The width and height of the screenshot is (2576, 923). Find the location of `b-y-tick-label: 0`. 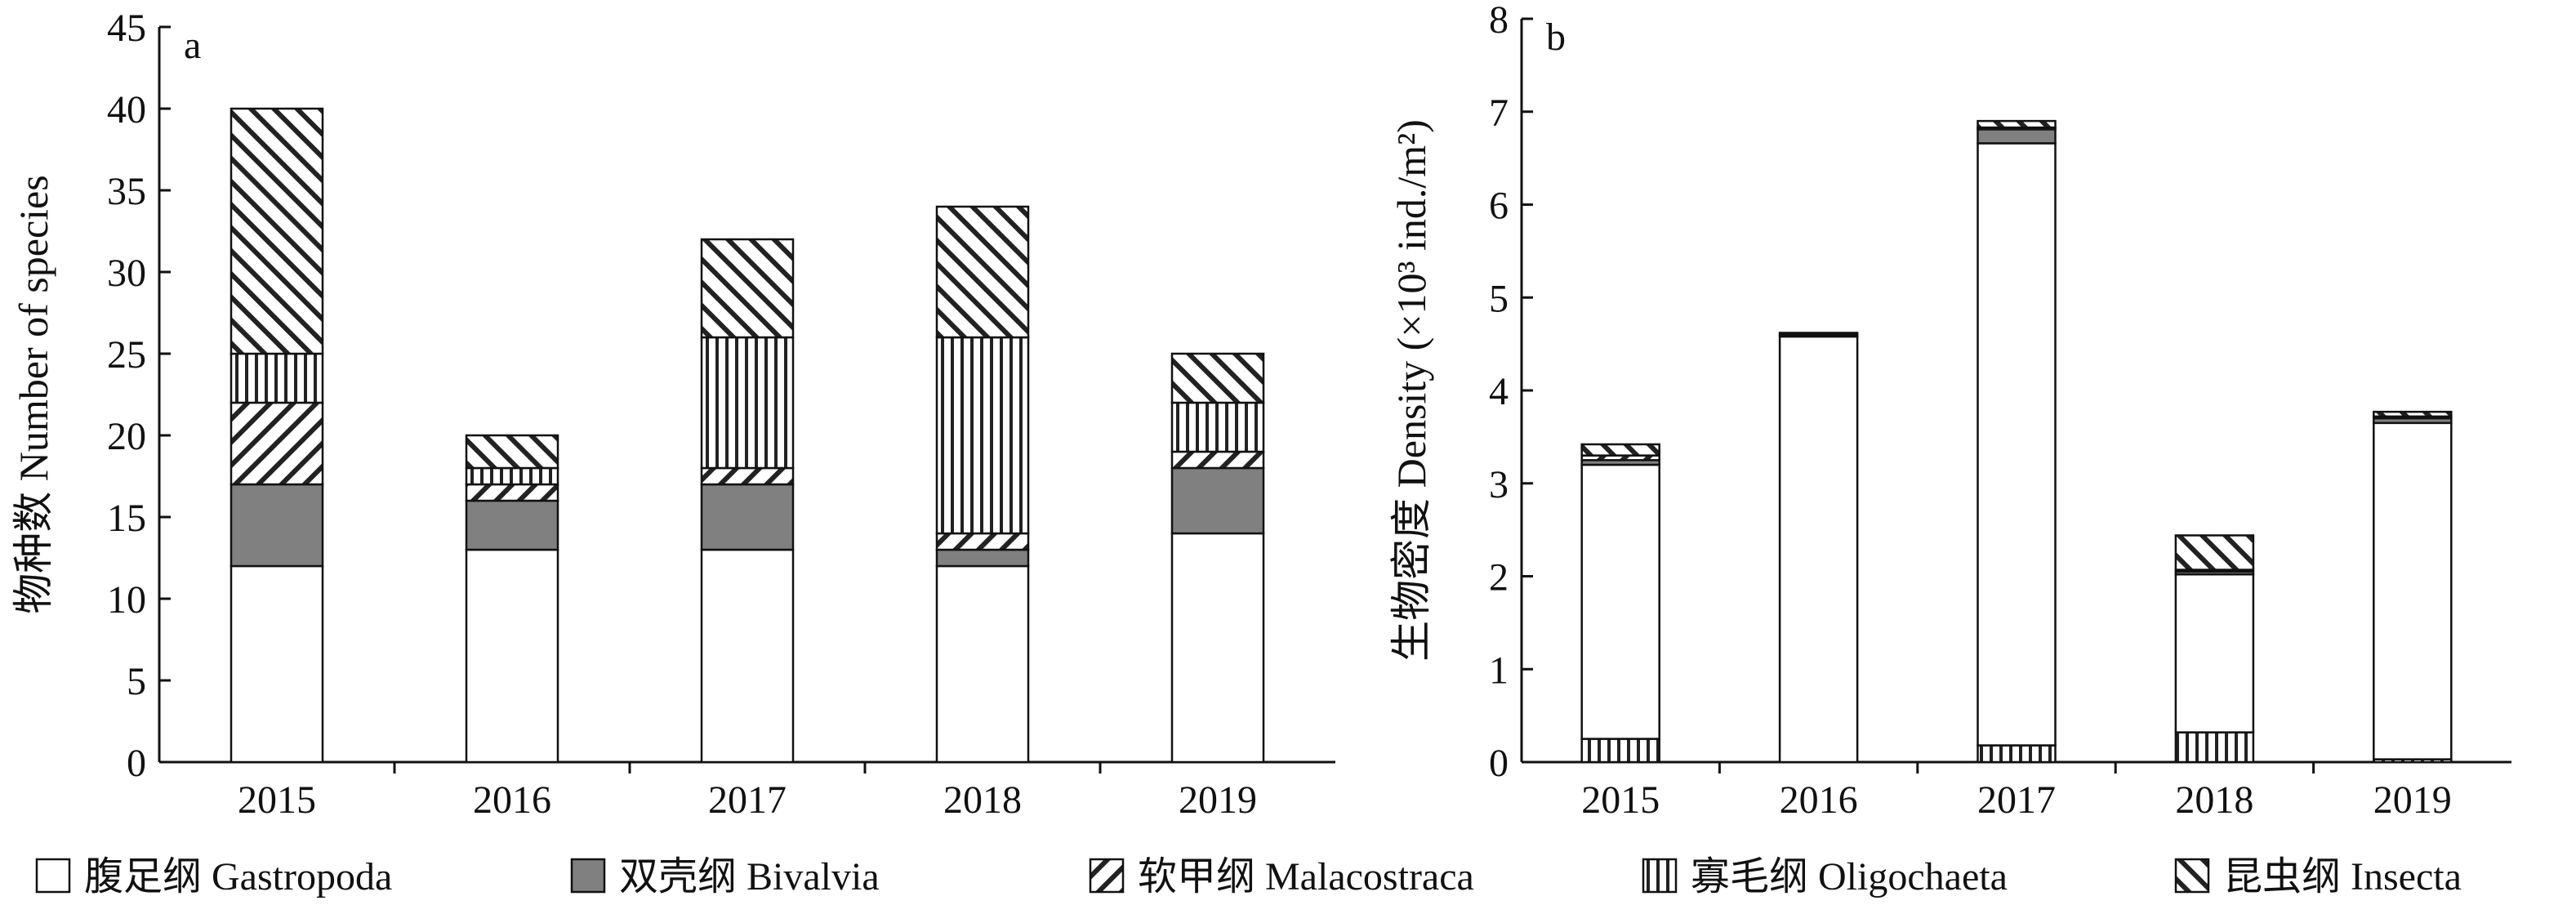

b-y-tick-label: 0 is located at coordinates (1499, 763).